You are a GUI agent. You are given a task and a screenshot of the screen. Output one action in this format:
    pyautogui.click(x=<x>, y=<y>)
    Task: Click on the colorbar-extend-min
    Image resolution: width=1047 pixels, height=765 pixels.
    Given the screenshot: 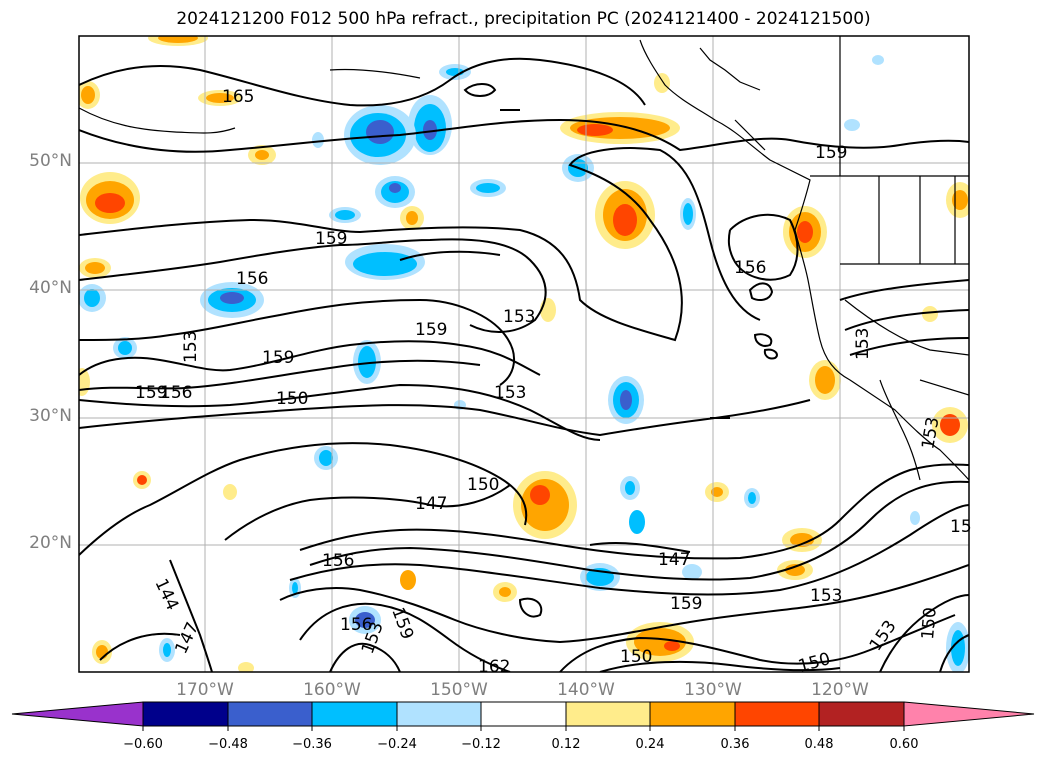 What is the action you would take?
    pyautogui.click(x=77, y=714)
    